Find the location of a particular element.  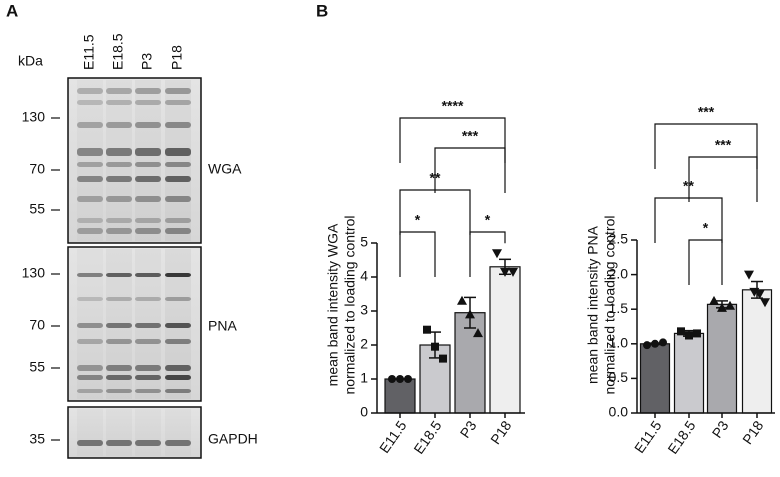

y-tick-label: 0 is located at coordinates (364, 412).